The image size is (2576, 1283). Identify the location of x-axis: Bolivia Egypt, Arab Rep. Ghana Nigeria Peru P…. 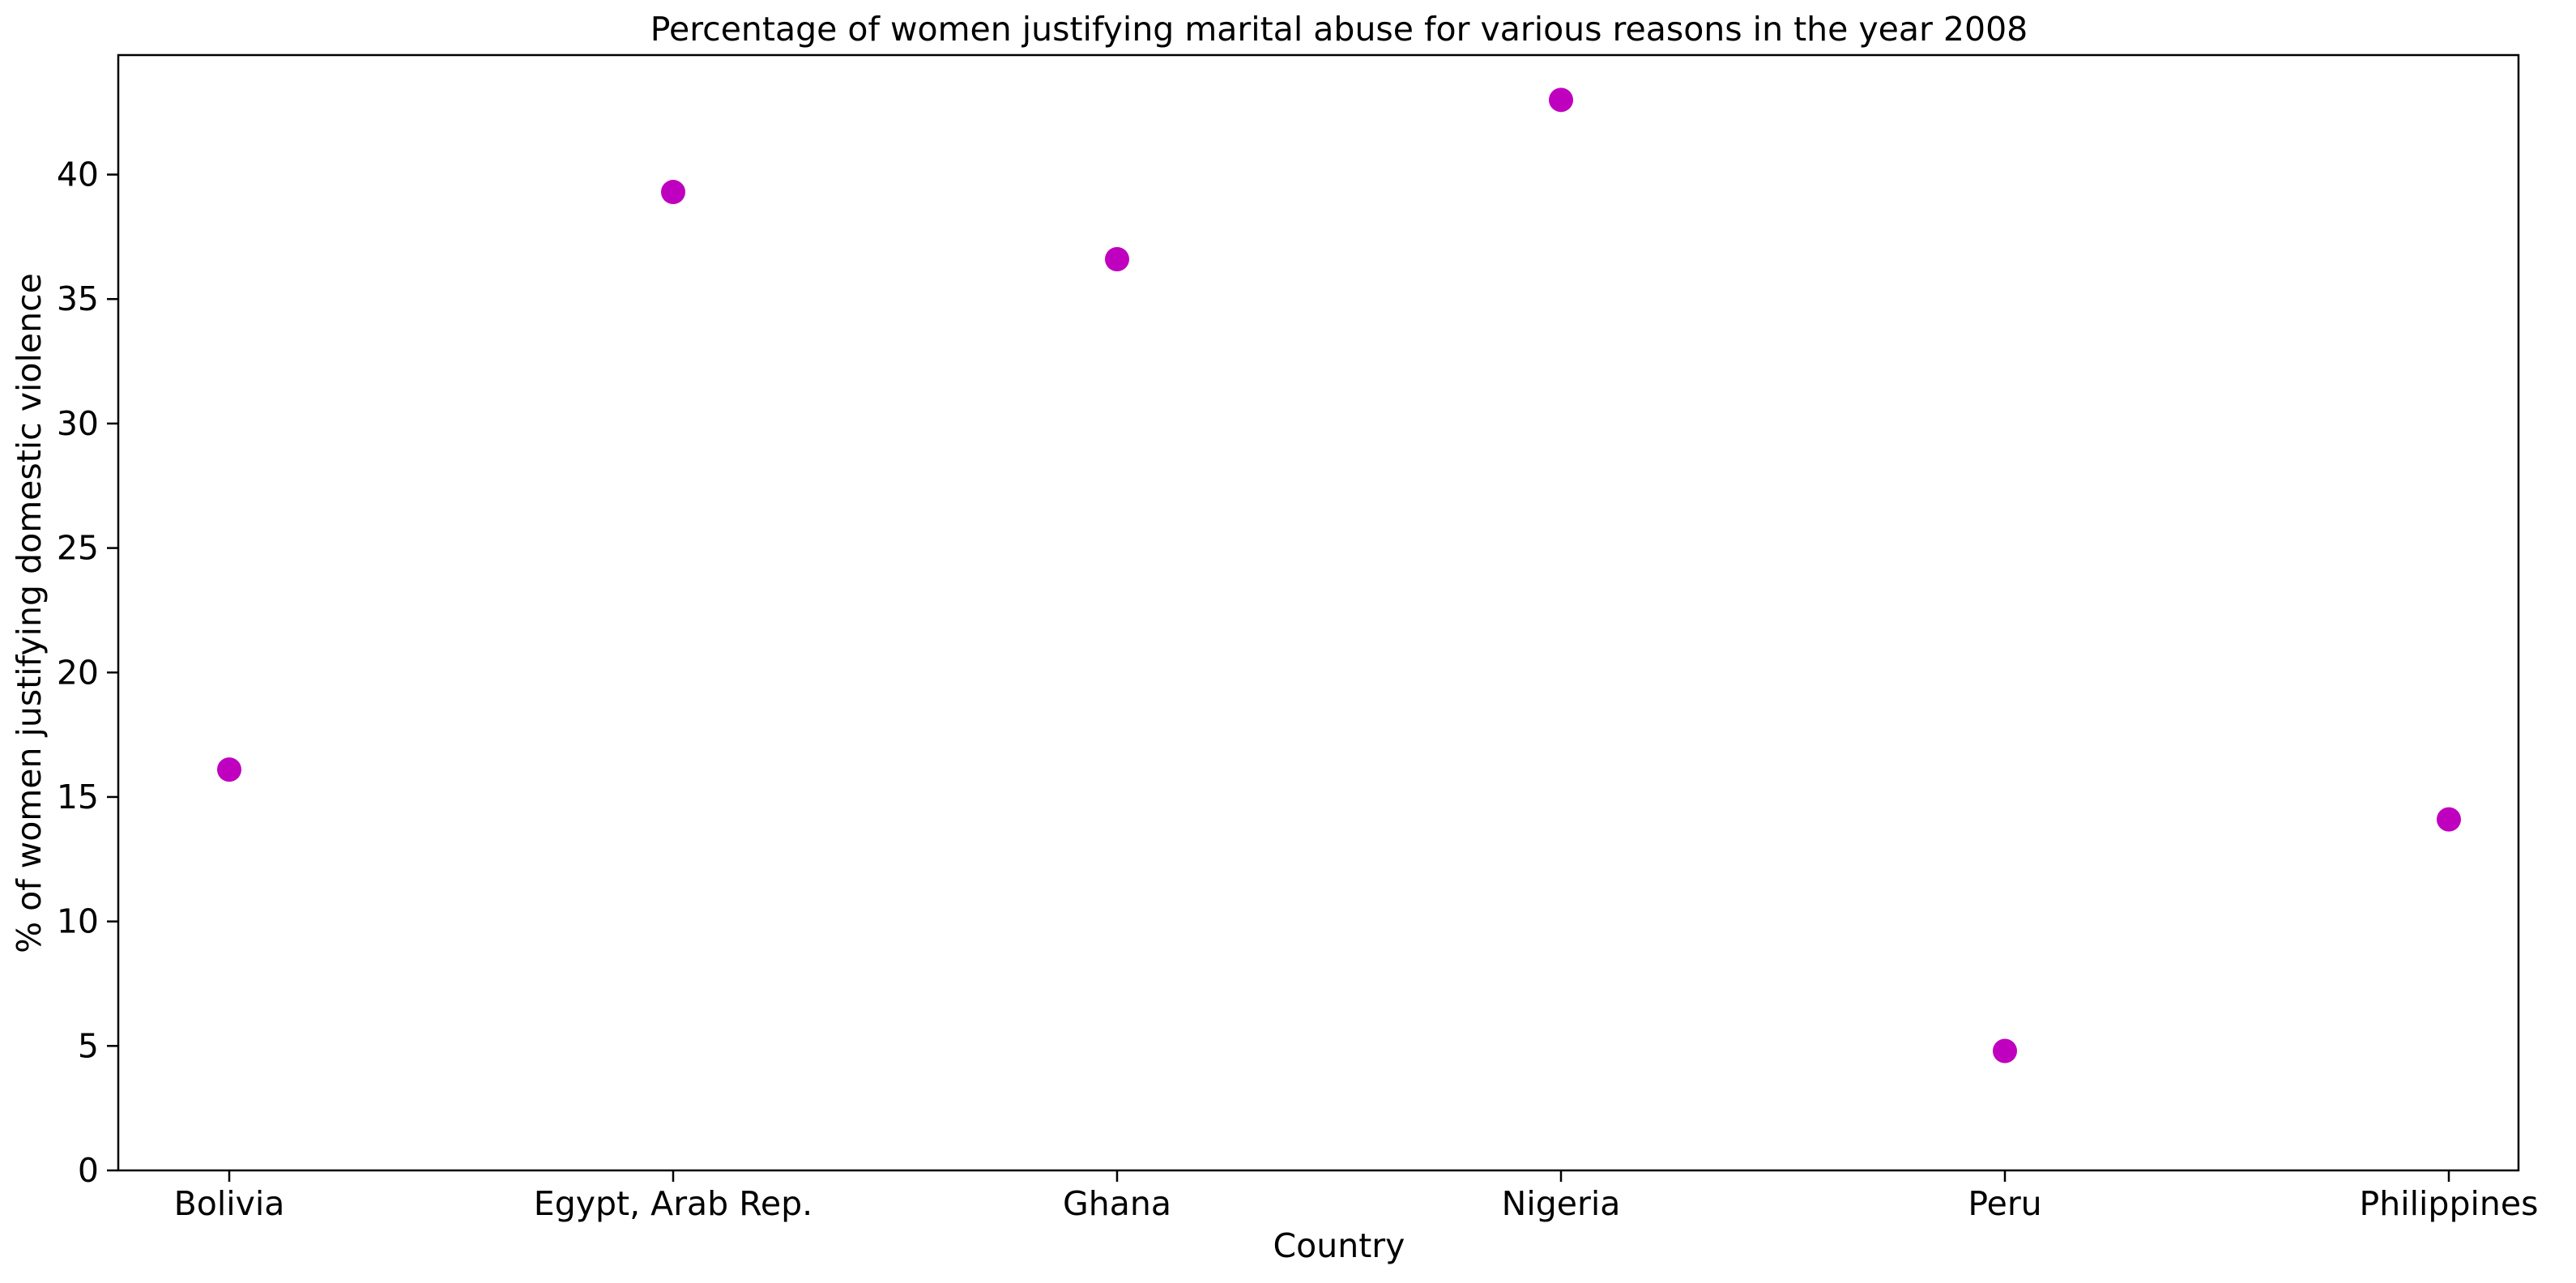
(1357, 1196).